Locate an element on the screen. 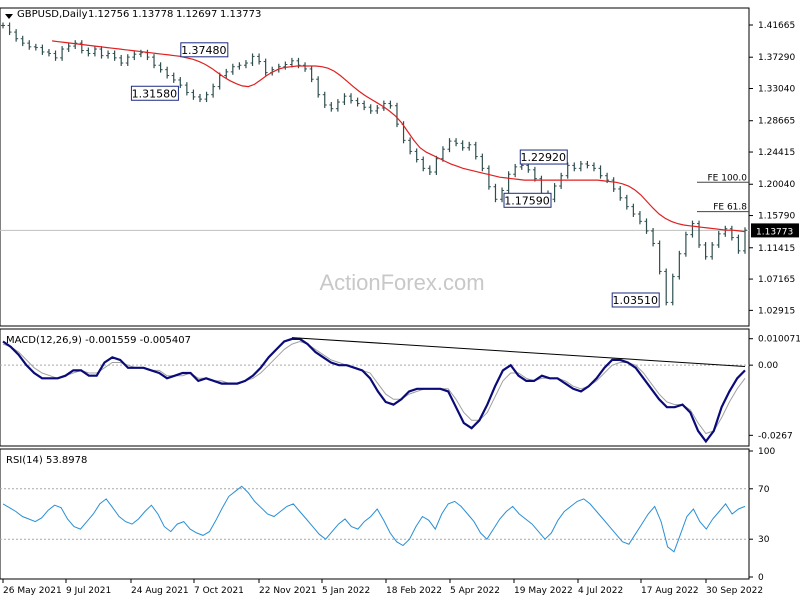  current-price-label: 1.13773 is located at coordinates (774, 232).